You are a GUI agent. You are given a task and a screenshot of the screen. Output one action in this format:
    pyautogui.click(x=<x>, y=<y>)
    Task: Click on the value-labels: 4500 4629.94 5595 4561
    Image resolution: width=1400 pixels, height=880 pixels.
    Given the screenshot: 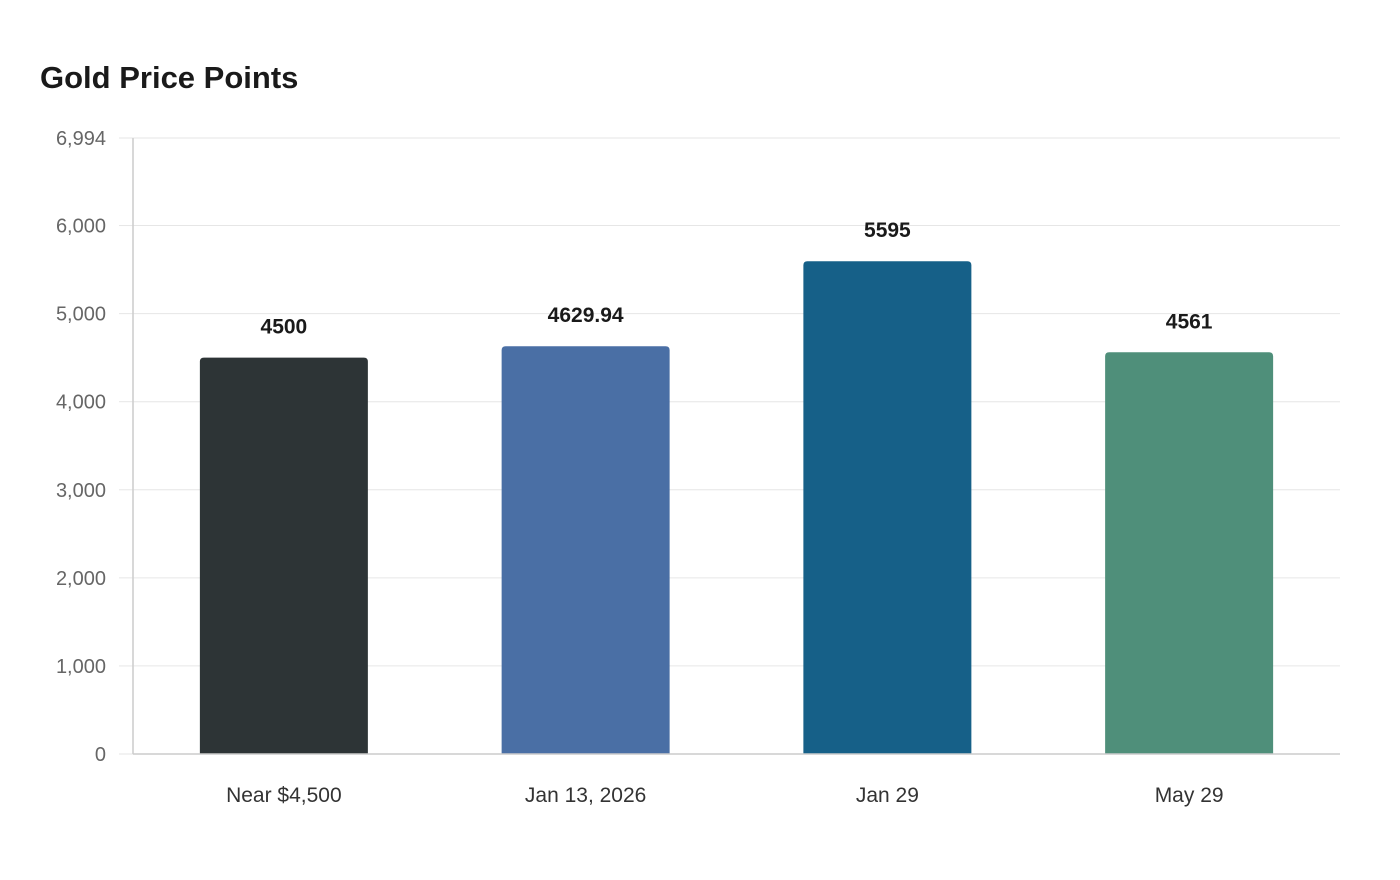 What is the action you would take?
    pyautogui.click(x=737, y=278)
    